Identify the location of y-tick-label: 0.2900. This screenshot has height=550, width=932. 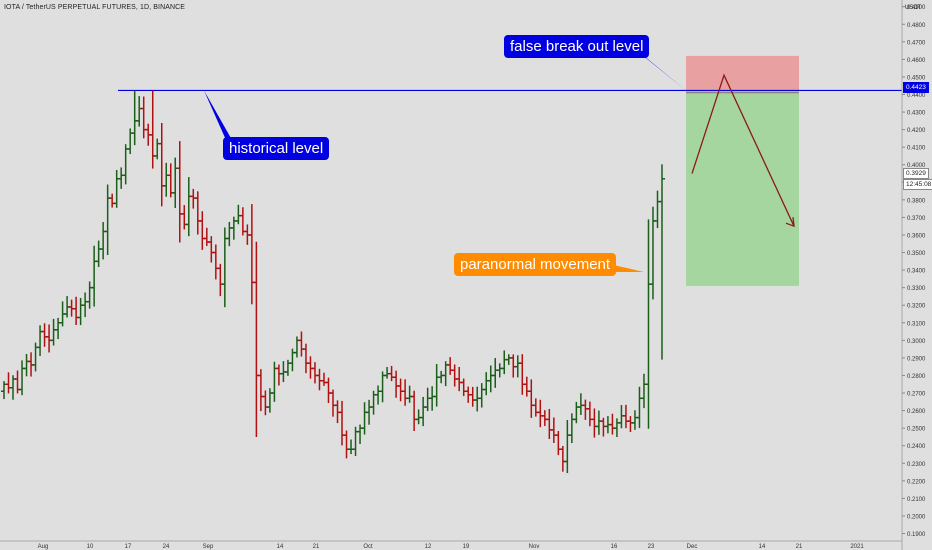
(916, 359).